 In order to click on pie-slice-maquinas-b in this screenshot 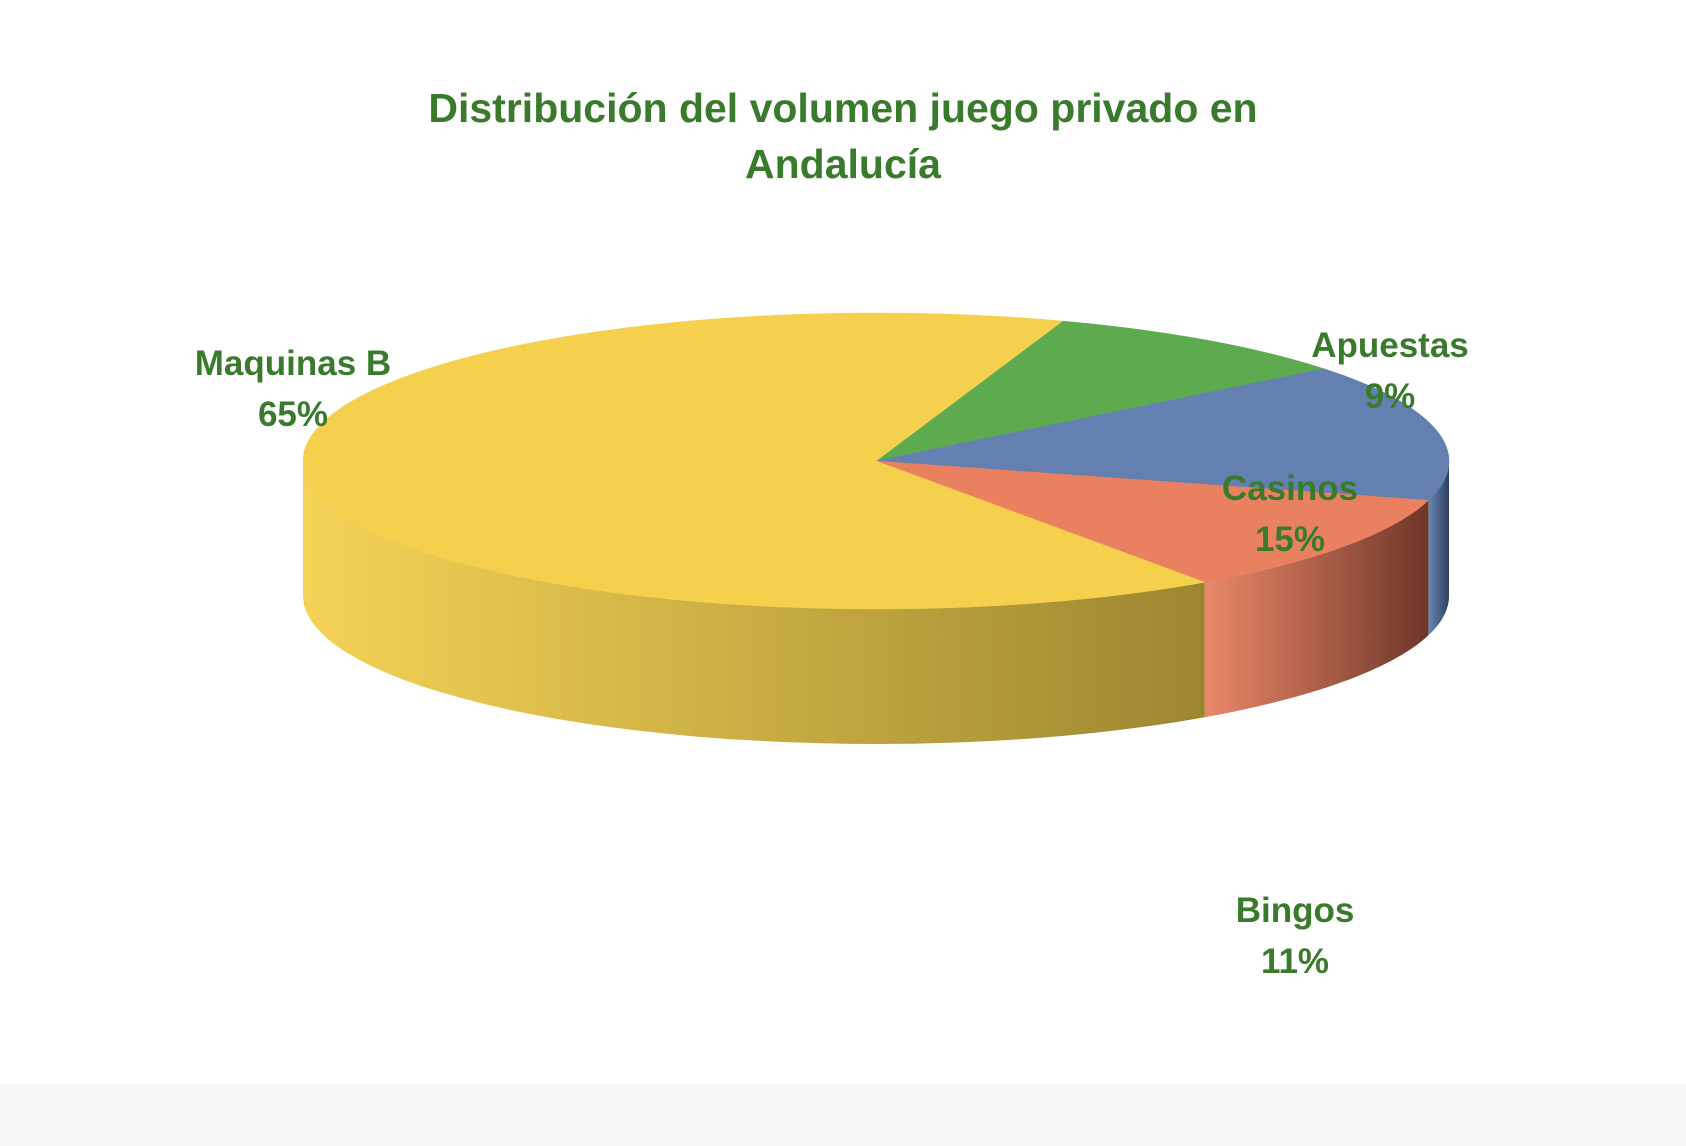, I will do `click(754, 461)`.